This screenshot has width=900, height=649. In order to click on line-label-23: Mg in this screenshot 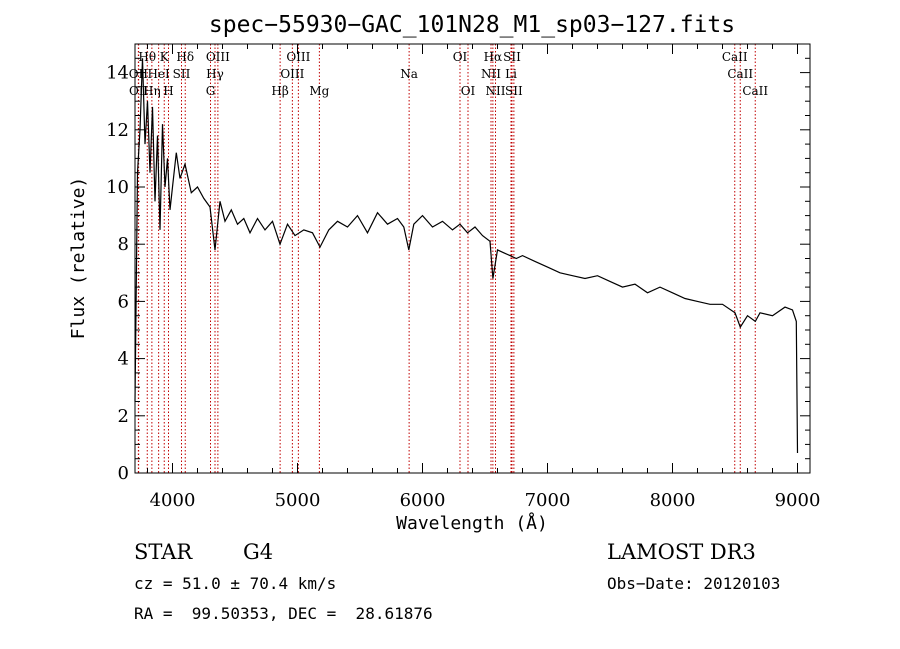, I will do `click(319, 91)`.